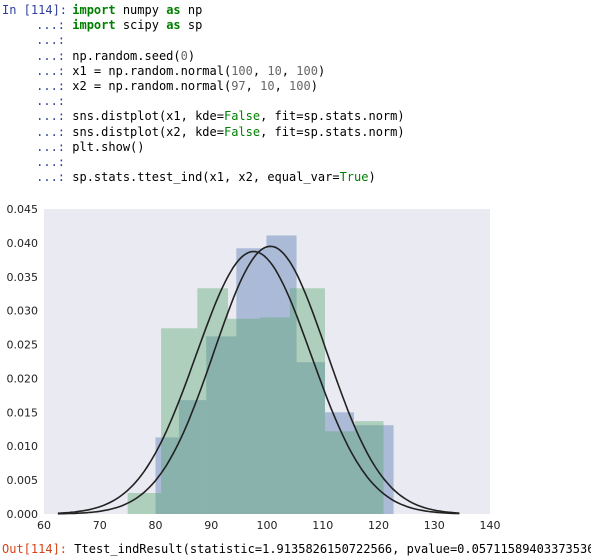  I want to click on y-tick-label: 0.015, so click(23, 412).